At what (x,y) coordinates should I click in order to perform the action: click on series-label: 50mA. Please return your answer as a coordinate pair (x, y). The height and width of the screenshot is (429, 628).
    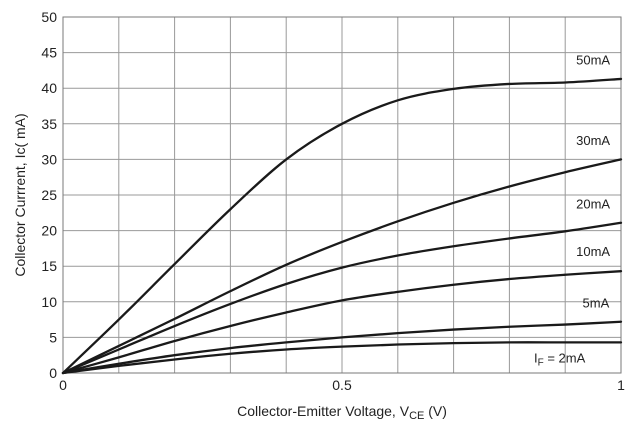
    Looking at the image, I should click on (593, 60).